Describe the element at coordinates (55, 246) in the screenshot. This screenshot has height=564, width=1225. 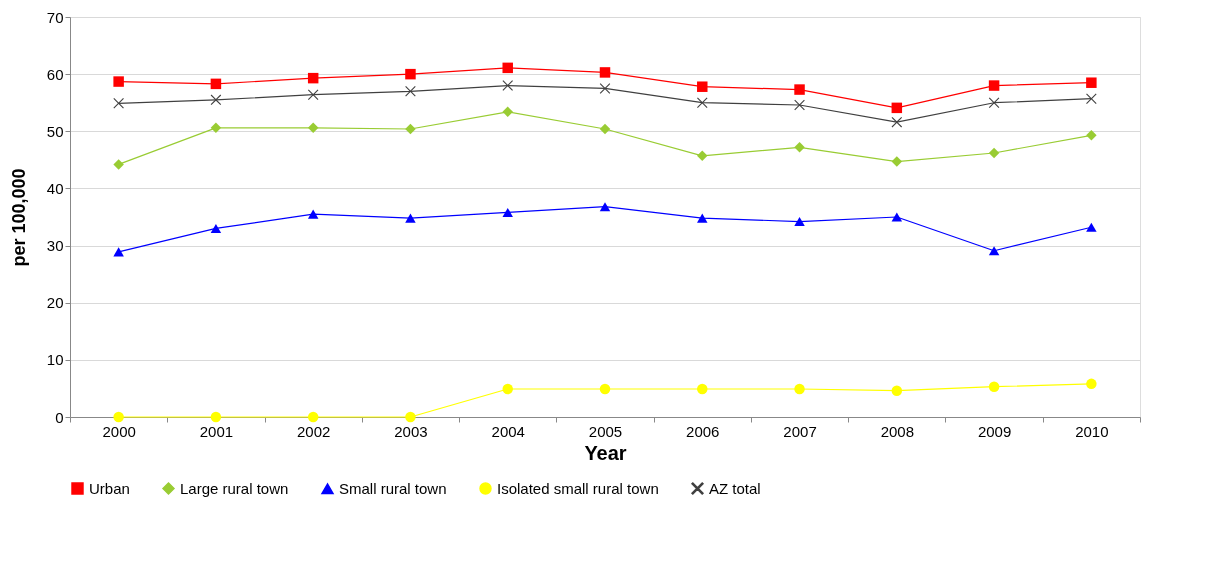
I see `y-tick-label: 30` at that location.